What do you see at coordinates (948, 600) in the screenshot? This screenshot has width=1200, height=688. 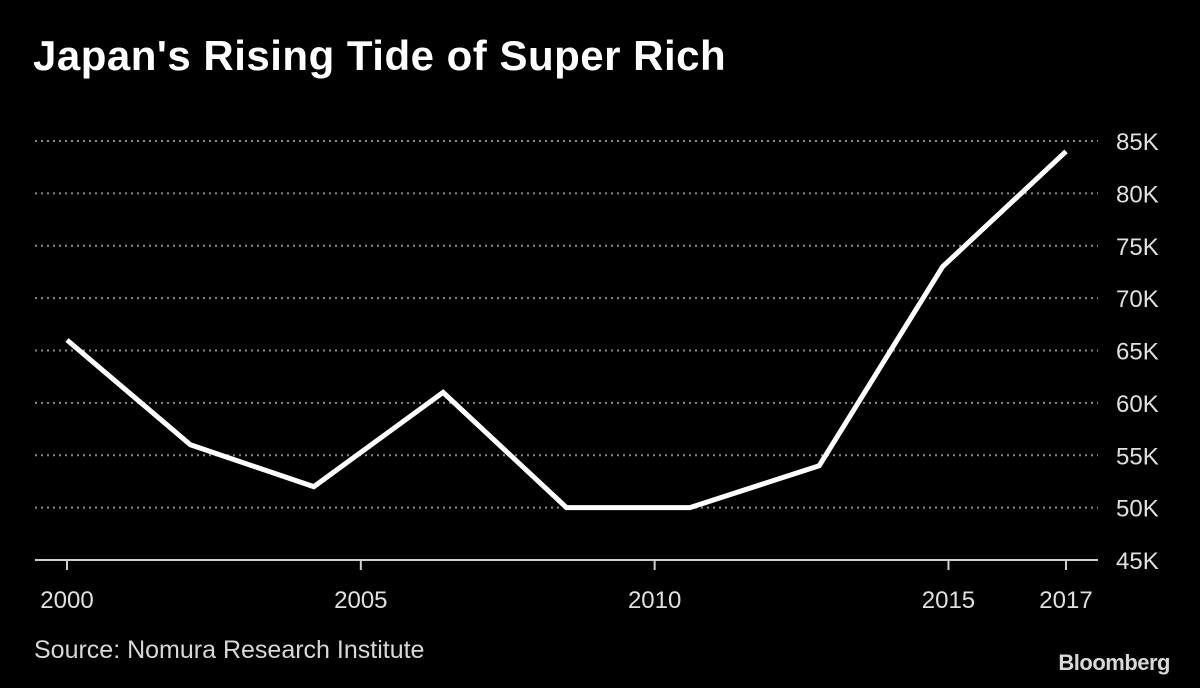 I see `x-tick-label: 2015` at bounding box center [948, 600].